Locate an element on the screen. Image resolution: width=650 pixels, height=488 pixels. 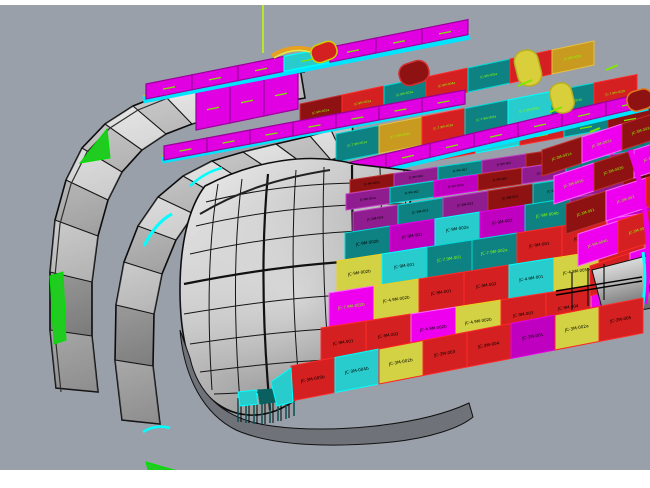
page-margin is located at coordinates (325, 2).